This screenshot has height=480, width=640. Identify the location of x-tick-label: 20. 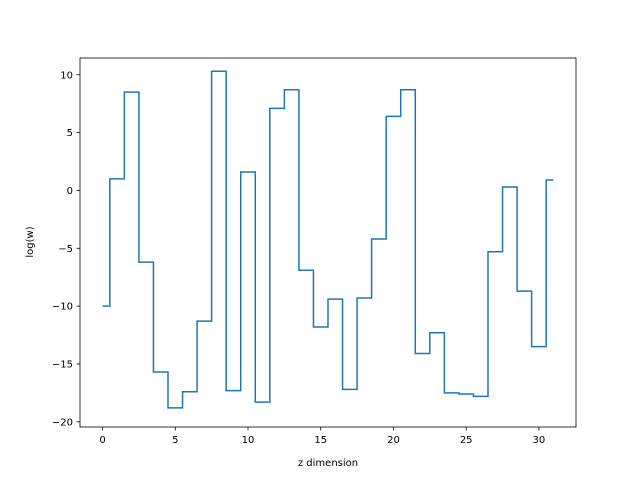
(393, 440).